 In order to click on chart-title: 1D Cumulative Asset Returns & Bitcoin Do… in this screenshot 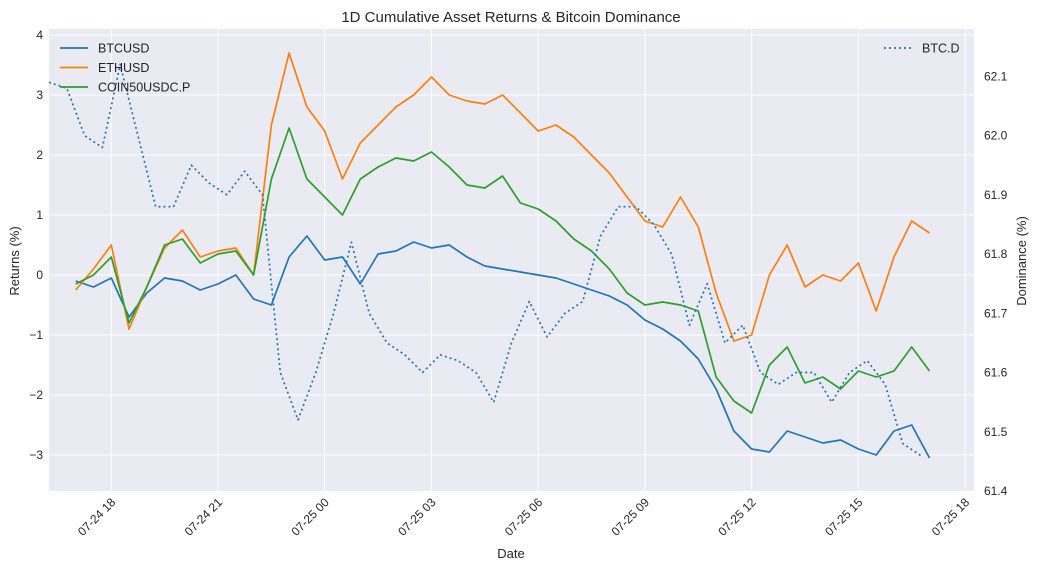, I will do `click(510, 17)`.